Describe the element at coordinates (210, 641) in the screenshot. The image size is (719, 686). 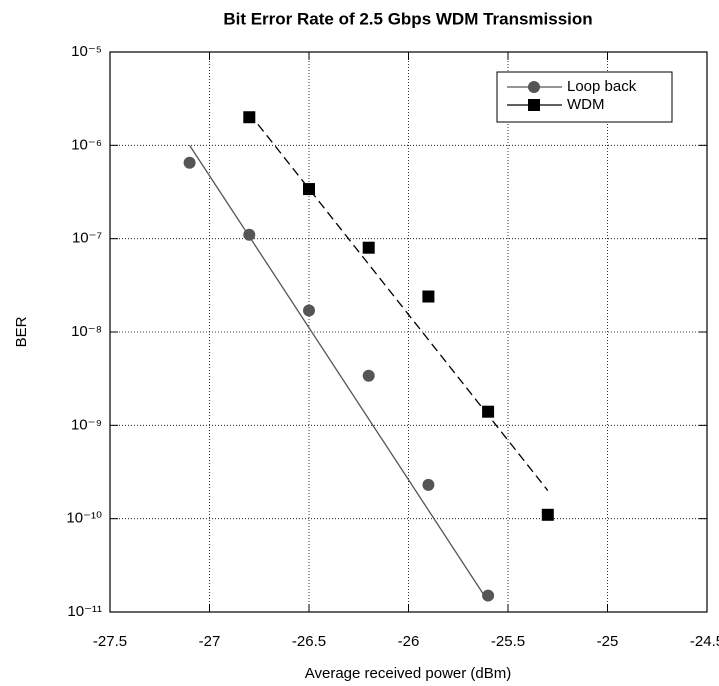
I see `x-tick-label: -27` at that location.